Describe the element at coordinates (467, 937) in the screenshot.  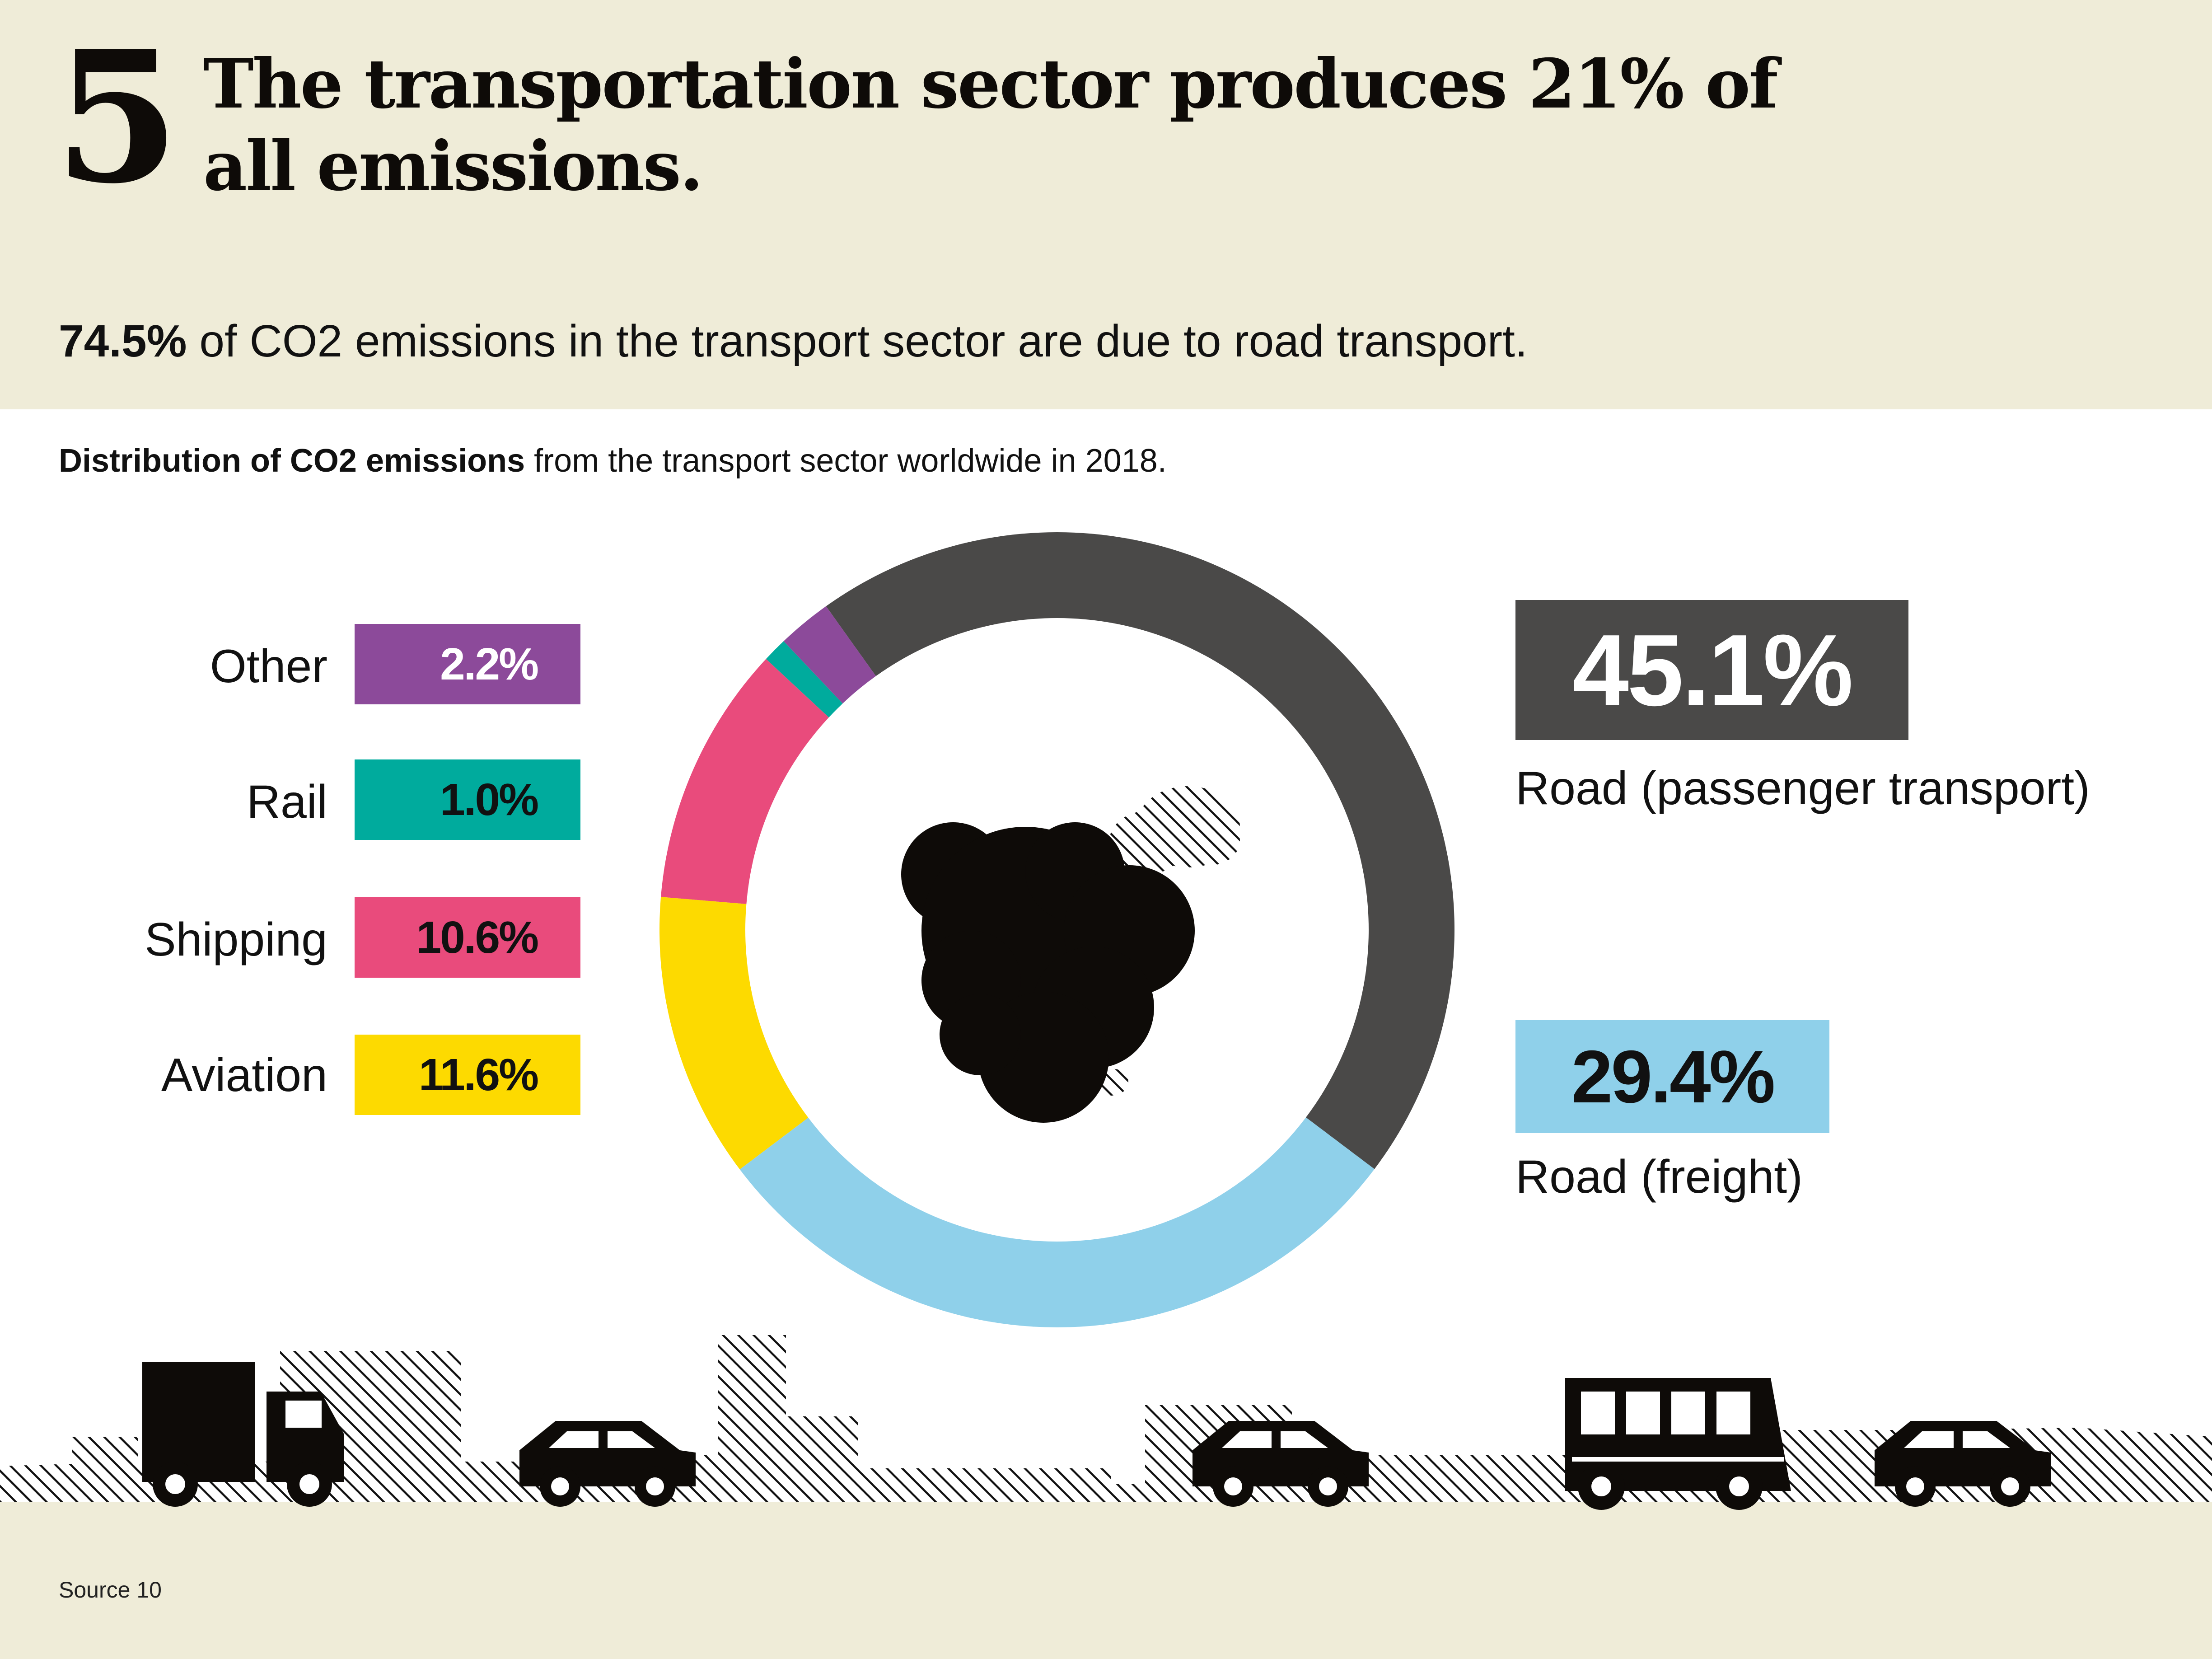
I see `legend-value-shipping: 10.6%` at that location.